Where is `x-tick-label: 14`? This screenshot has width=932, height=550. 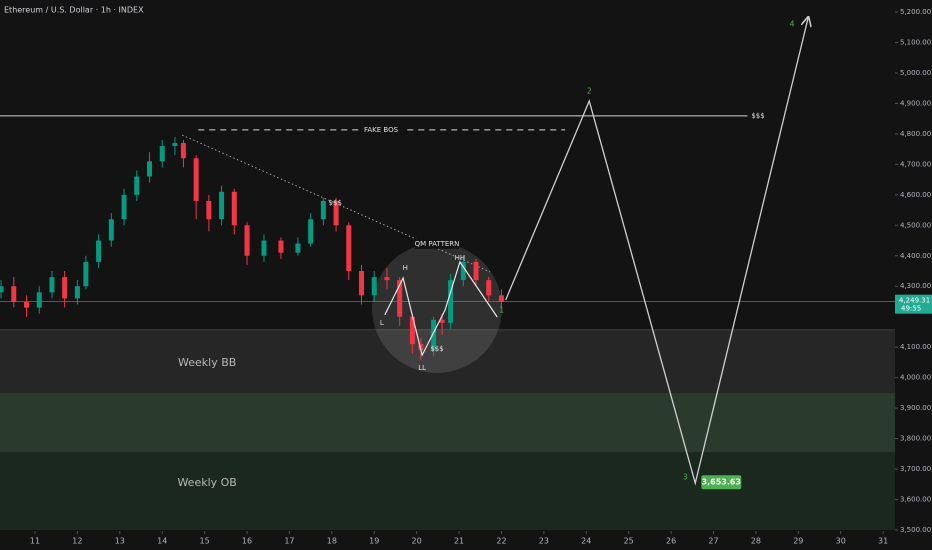
x-tick-label: 14 is located at coordinates (162, 541).